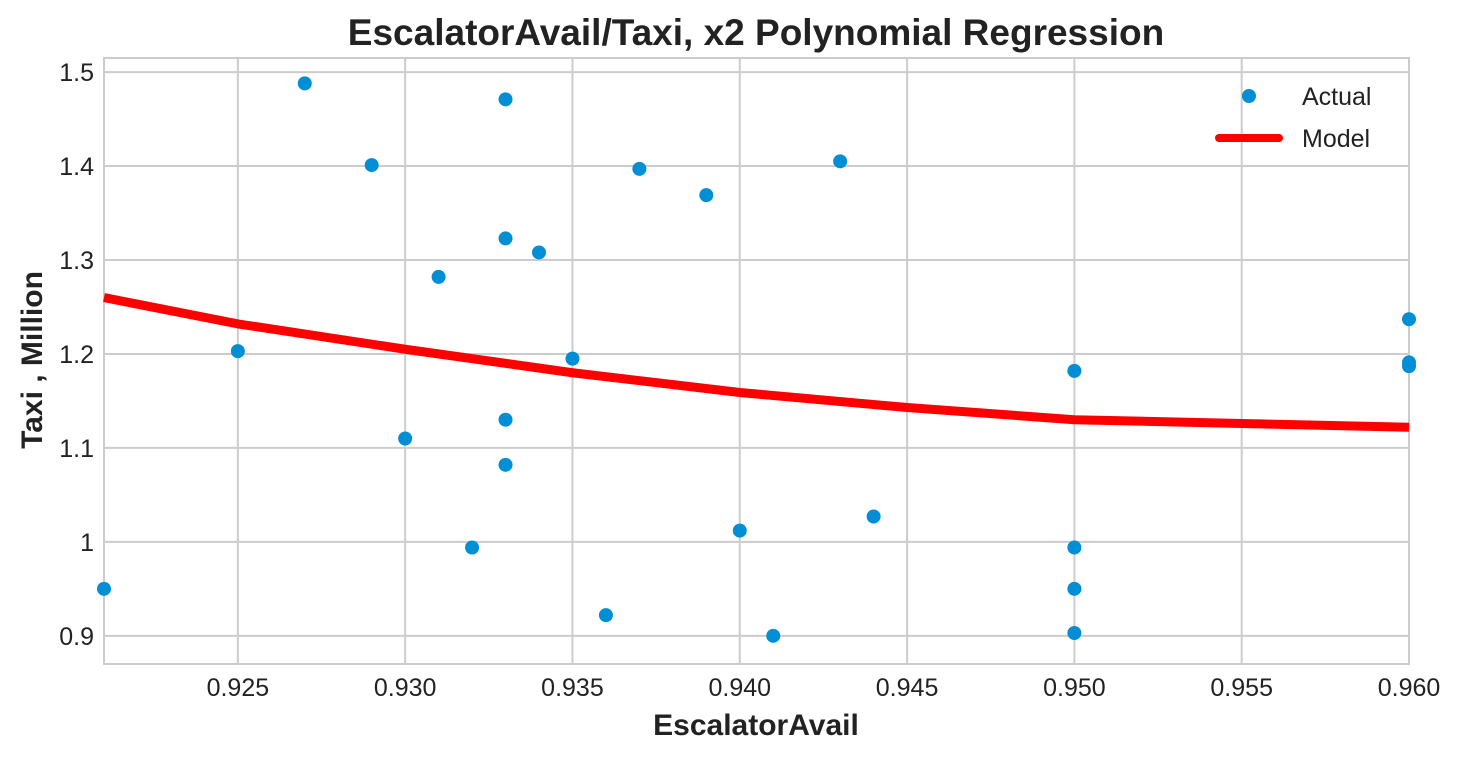 The height and width of the screenshot is (762, 1460). Describe the element at coordinates (1409, 688) in the screenshot. I see `x-tick-label: 0.960` at that location.